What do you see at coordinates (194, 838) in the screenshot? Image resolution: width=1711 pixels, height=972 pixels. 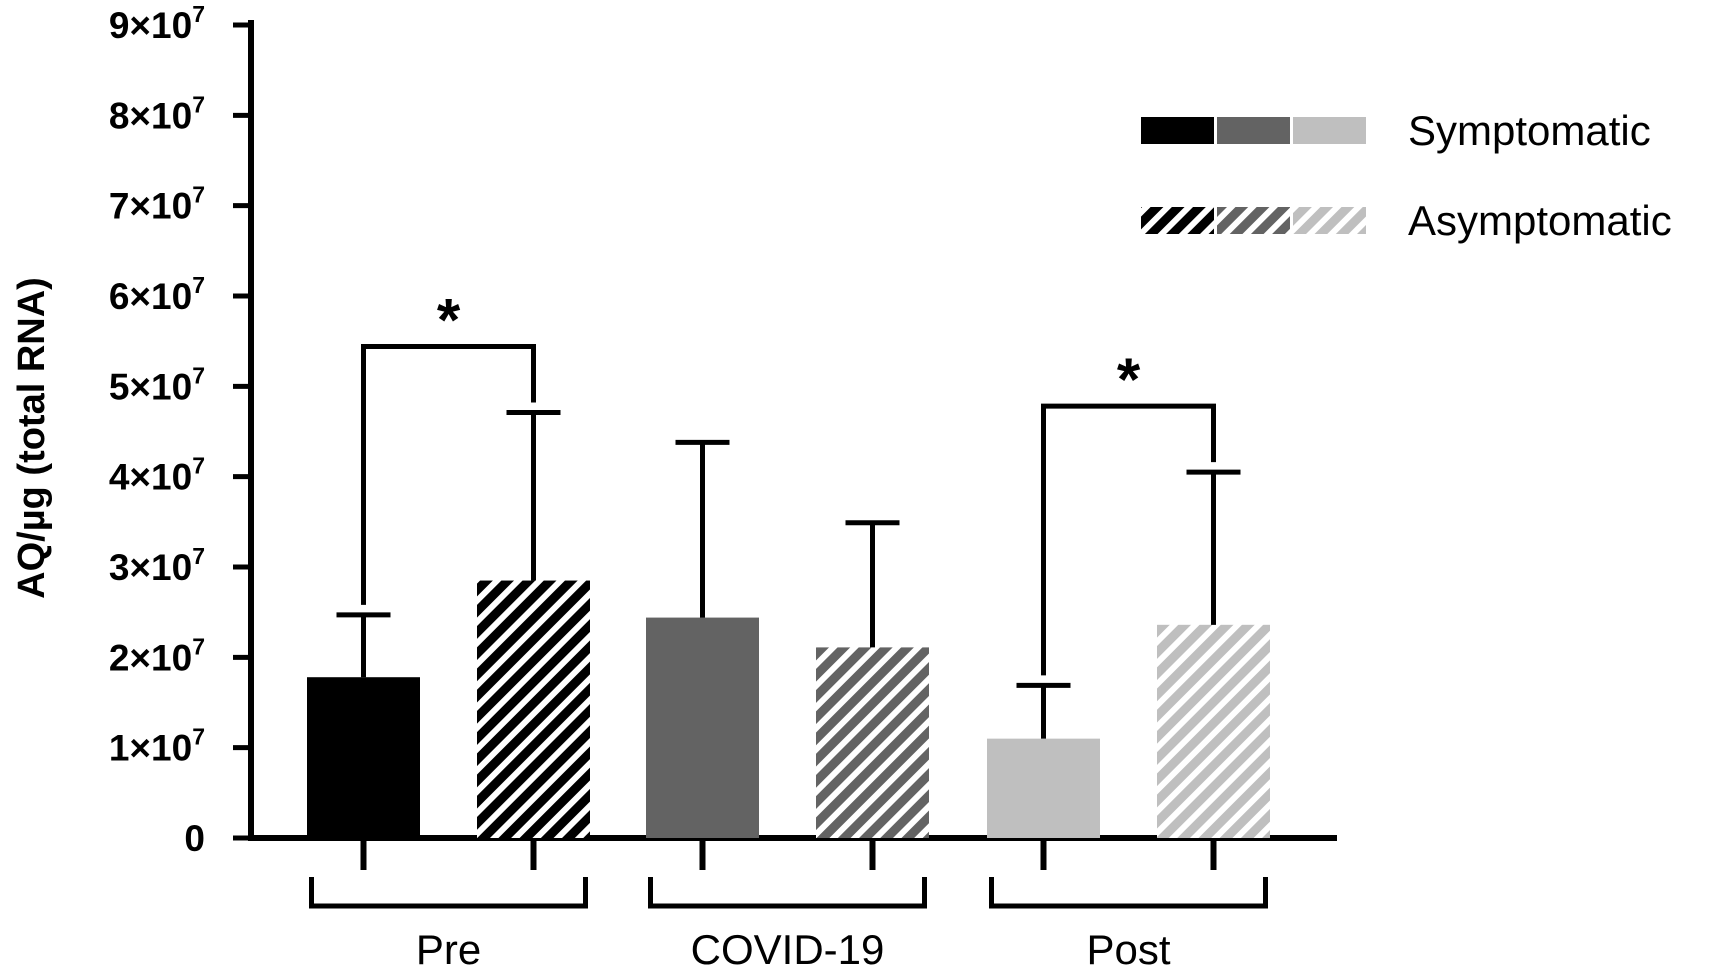 I see `y-tick-label: 0` at bounding box center [194, 838].